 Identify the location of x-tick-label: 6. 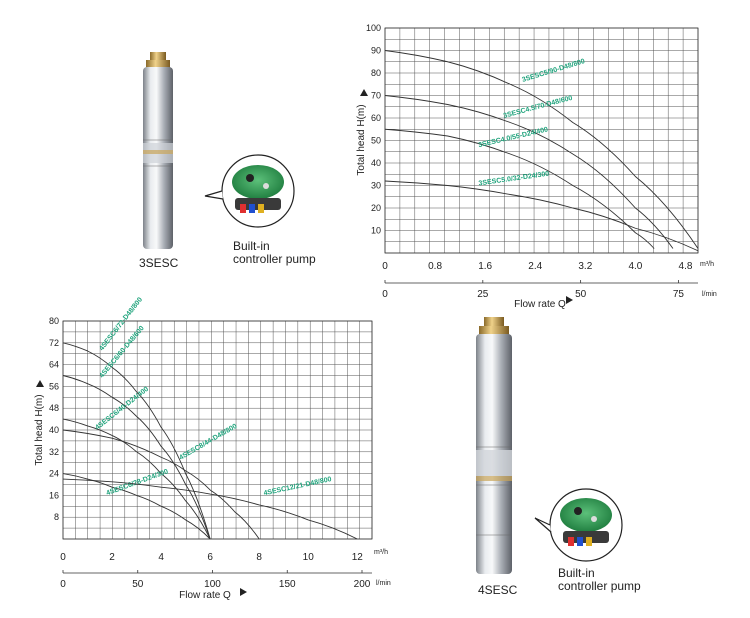
(210, 557).